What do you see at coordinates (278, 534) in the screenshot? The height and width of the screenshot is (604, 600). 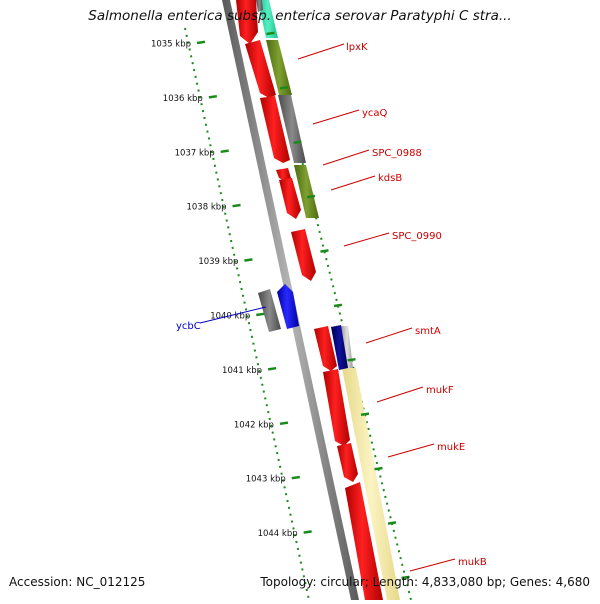 I see `kbp-tick-label: 1044 kbp` at bounding box center [278, 534].